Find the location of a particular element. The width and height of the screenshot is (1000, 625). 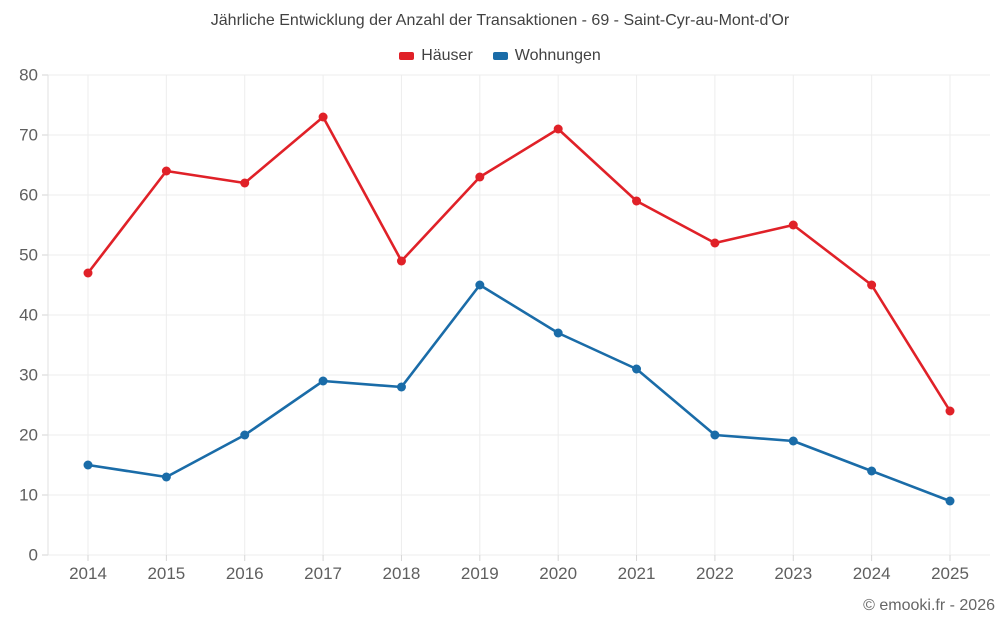

y-tick-label-10: 10 is located at coordinates (28, 495).